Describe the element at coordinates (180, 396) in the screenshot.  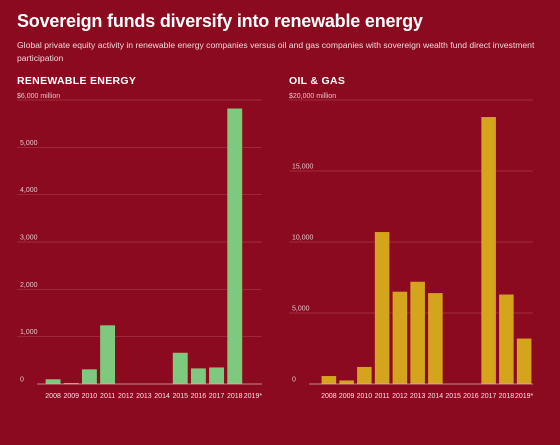
I see `renewable-xtick-label: 2015` at that location.